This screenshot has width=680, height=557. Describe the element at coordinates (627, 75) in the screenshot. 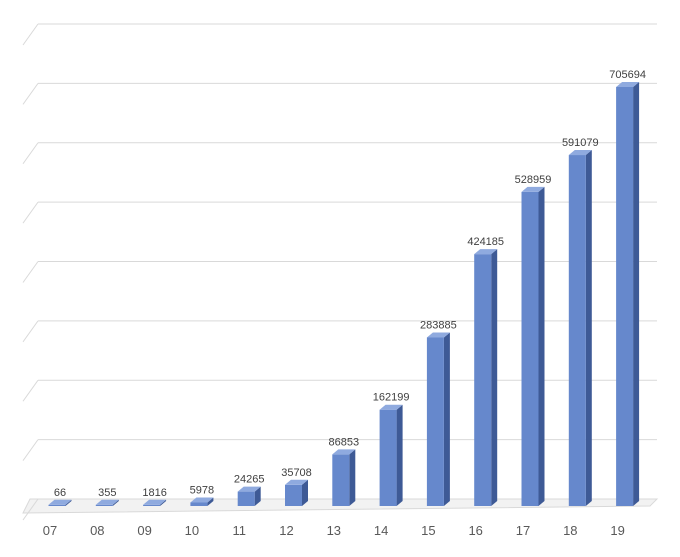

I see `data-label: 705694` at that location.